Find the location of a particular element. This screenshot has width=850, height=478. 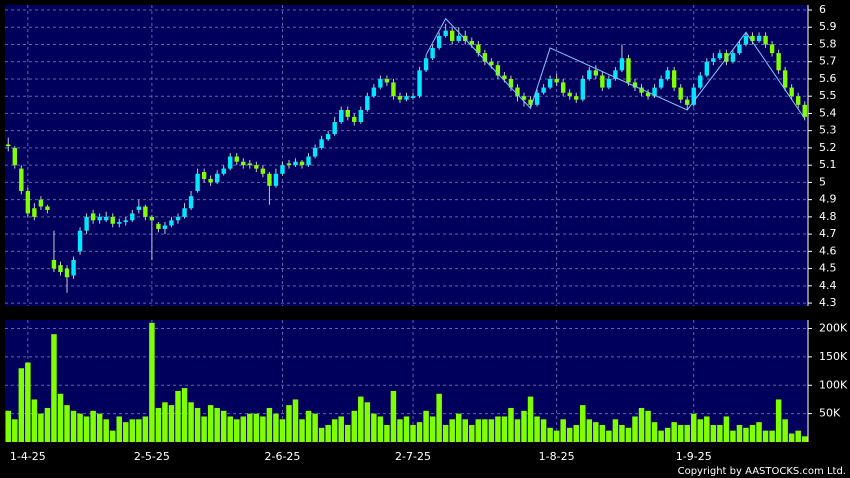

y-tick-label: 5.5 is located at coordinates (828, 95).